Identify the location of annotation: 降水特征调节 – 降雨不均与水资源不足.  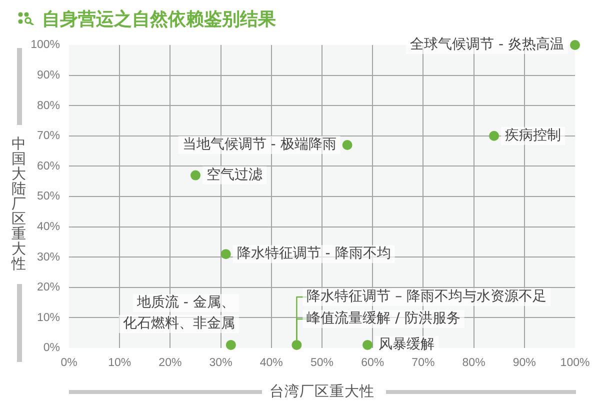
(426, 296).